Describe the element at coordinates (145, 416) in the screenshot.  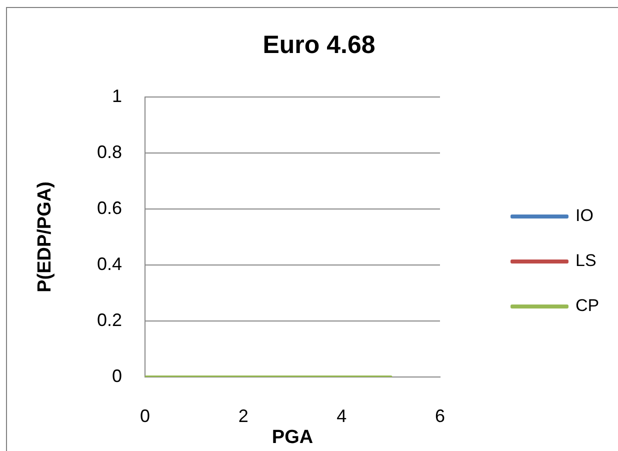
I see `x-tick-label: 0` at that location.